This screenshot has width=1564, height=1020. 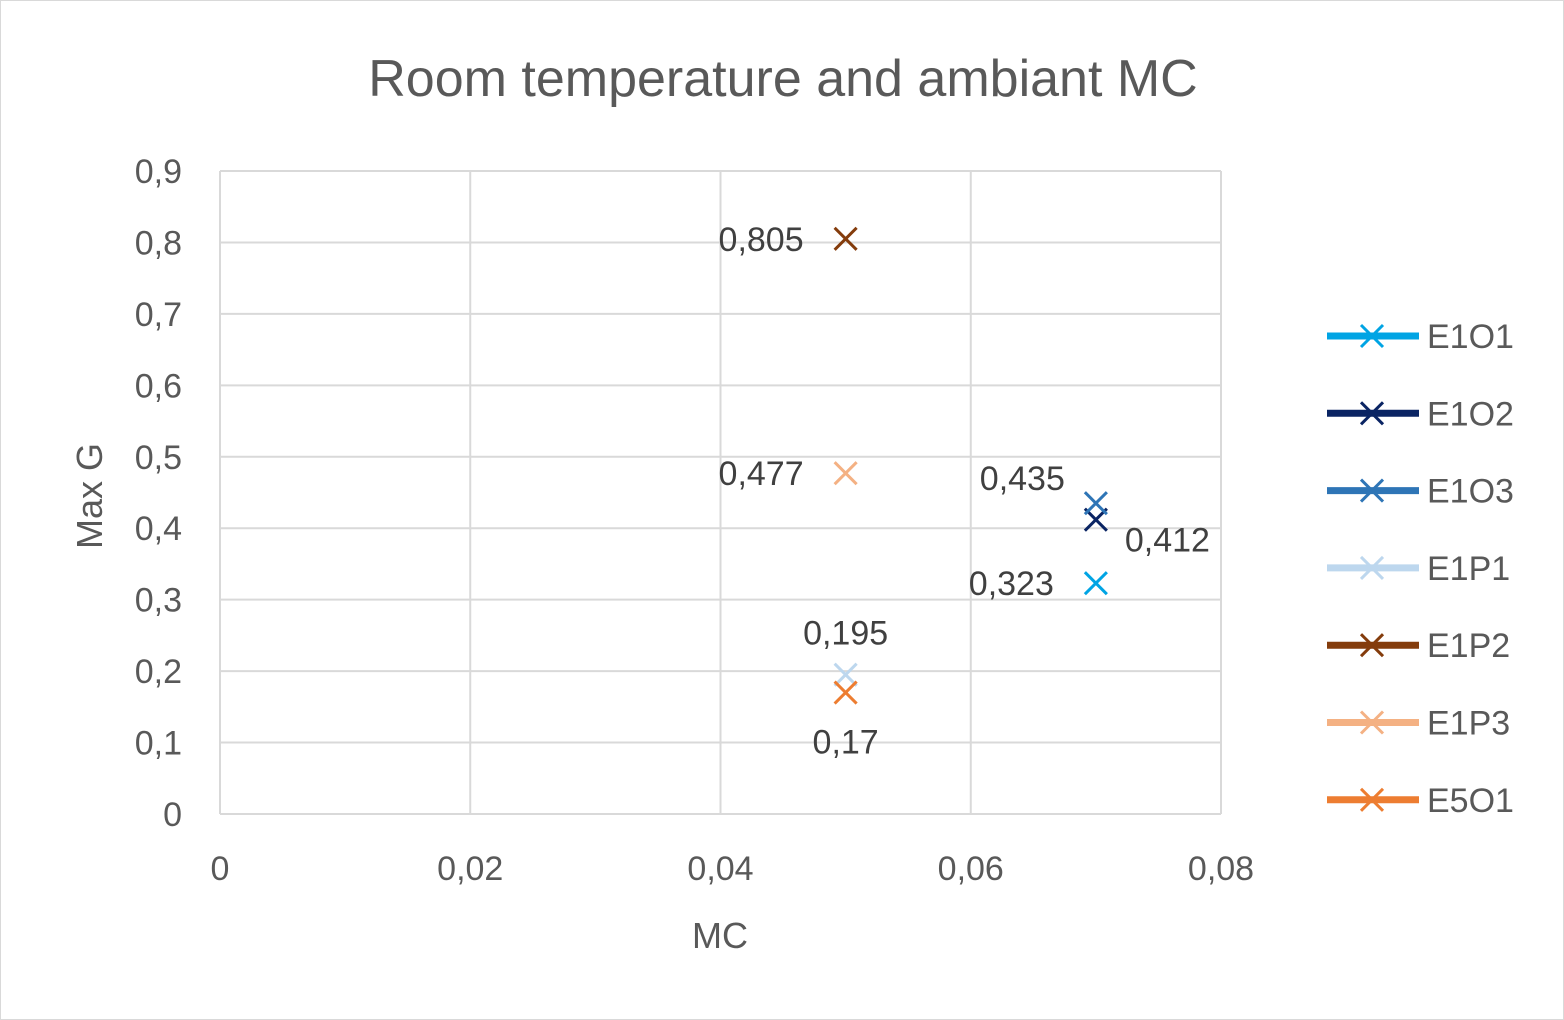 What do you see at coordinates (1221, 869) in the screenshot?
I see `x-tick-label: 0,08` at bounding box center [1221, 869].